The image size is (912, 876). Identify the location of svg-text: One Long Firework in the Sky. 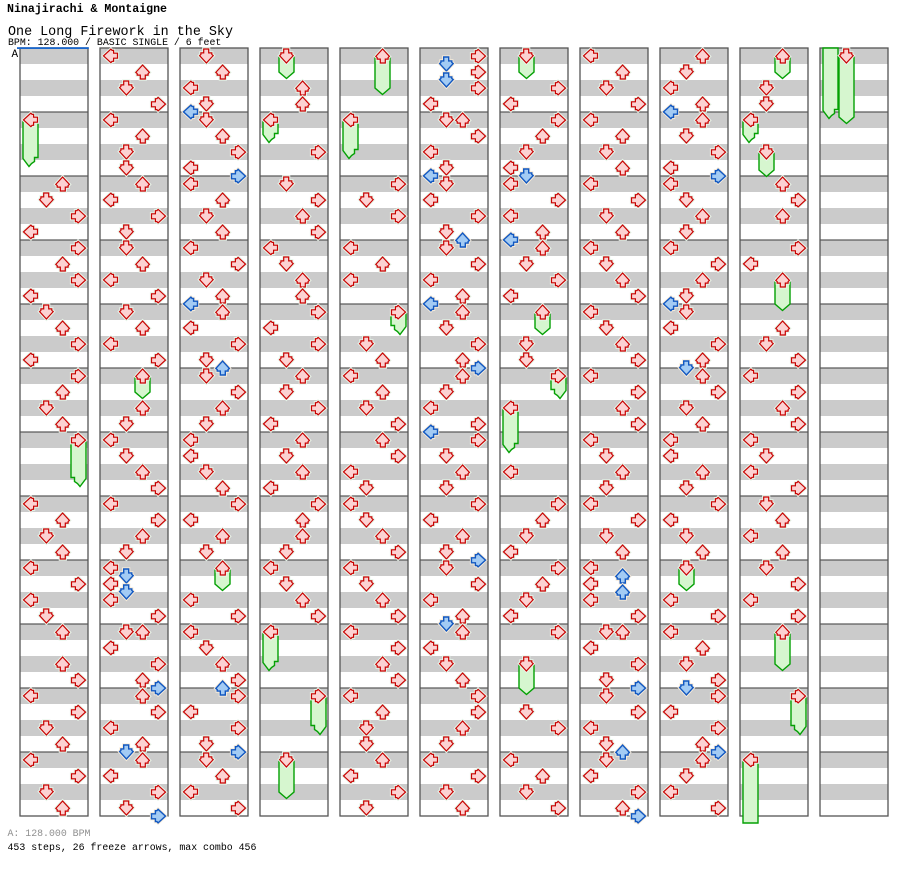
(120, 32).